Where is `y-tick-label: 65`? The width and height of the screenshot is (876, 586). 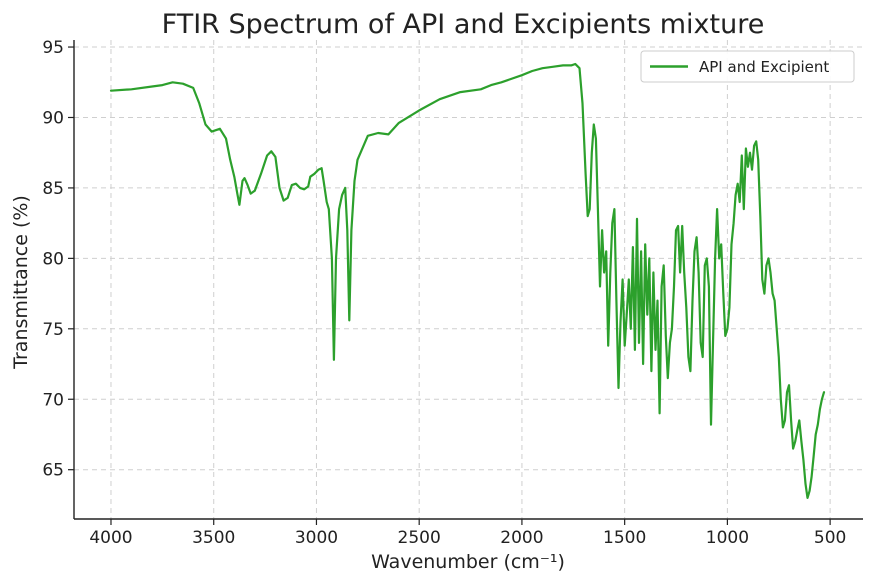 y-tick-label: 65 is located at coordinates (53, 471).